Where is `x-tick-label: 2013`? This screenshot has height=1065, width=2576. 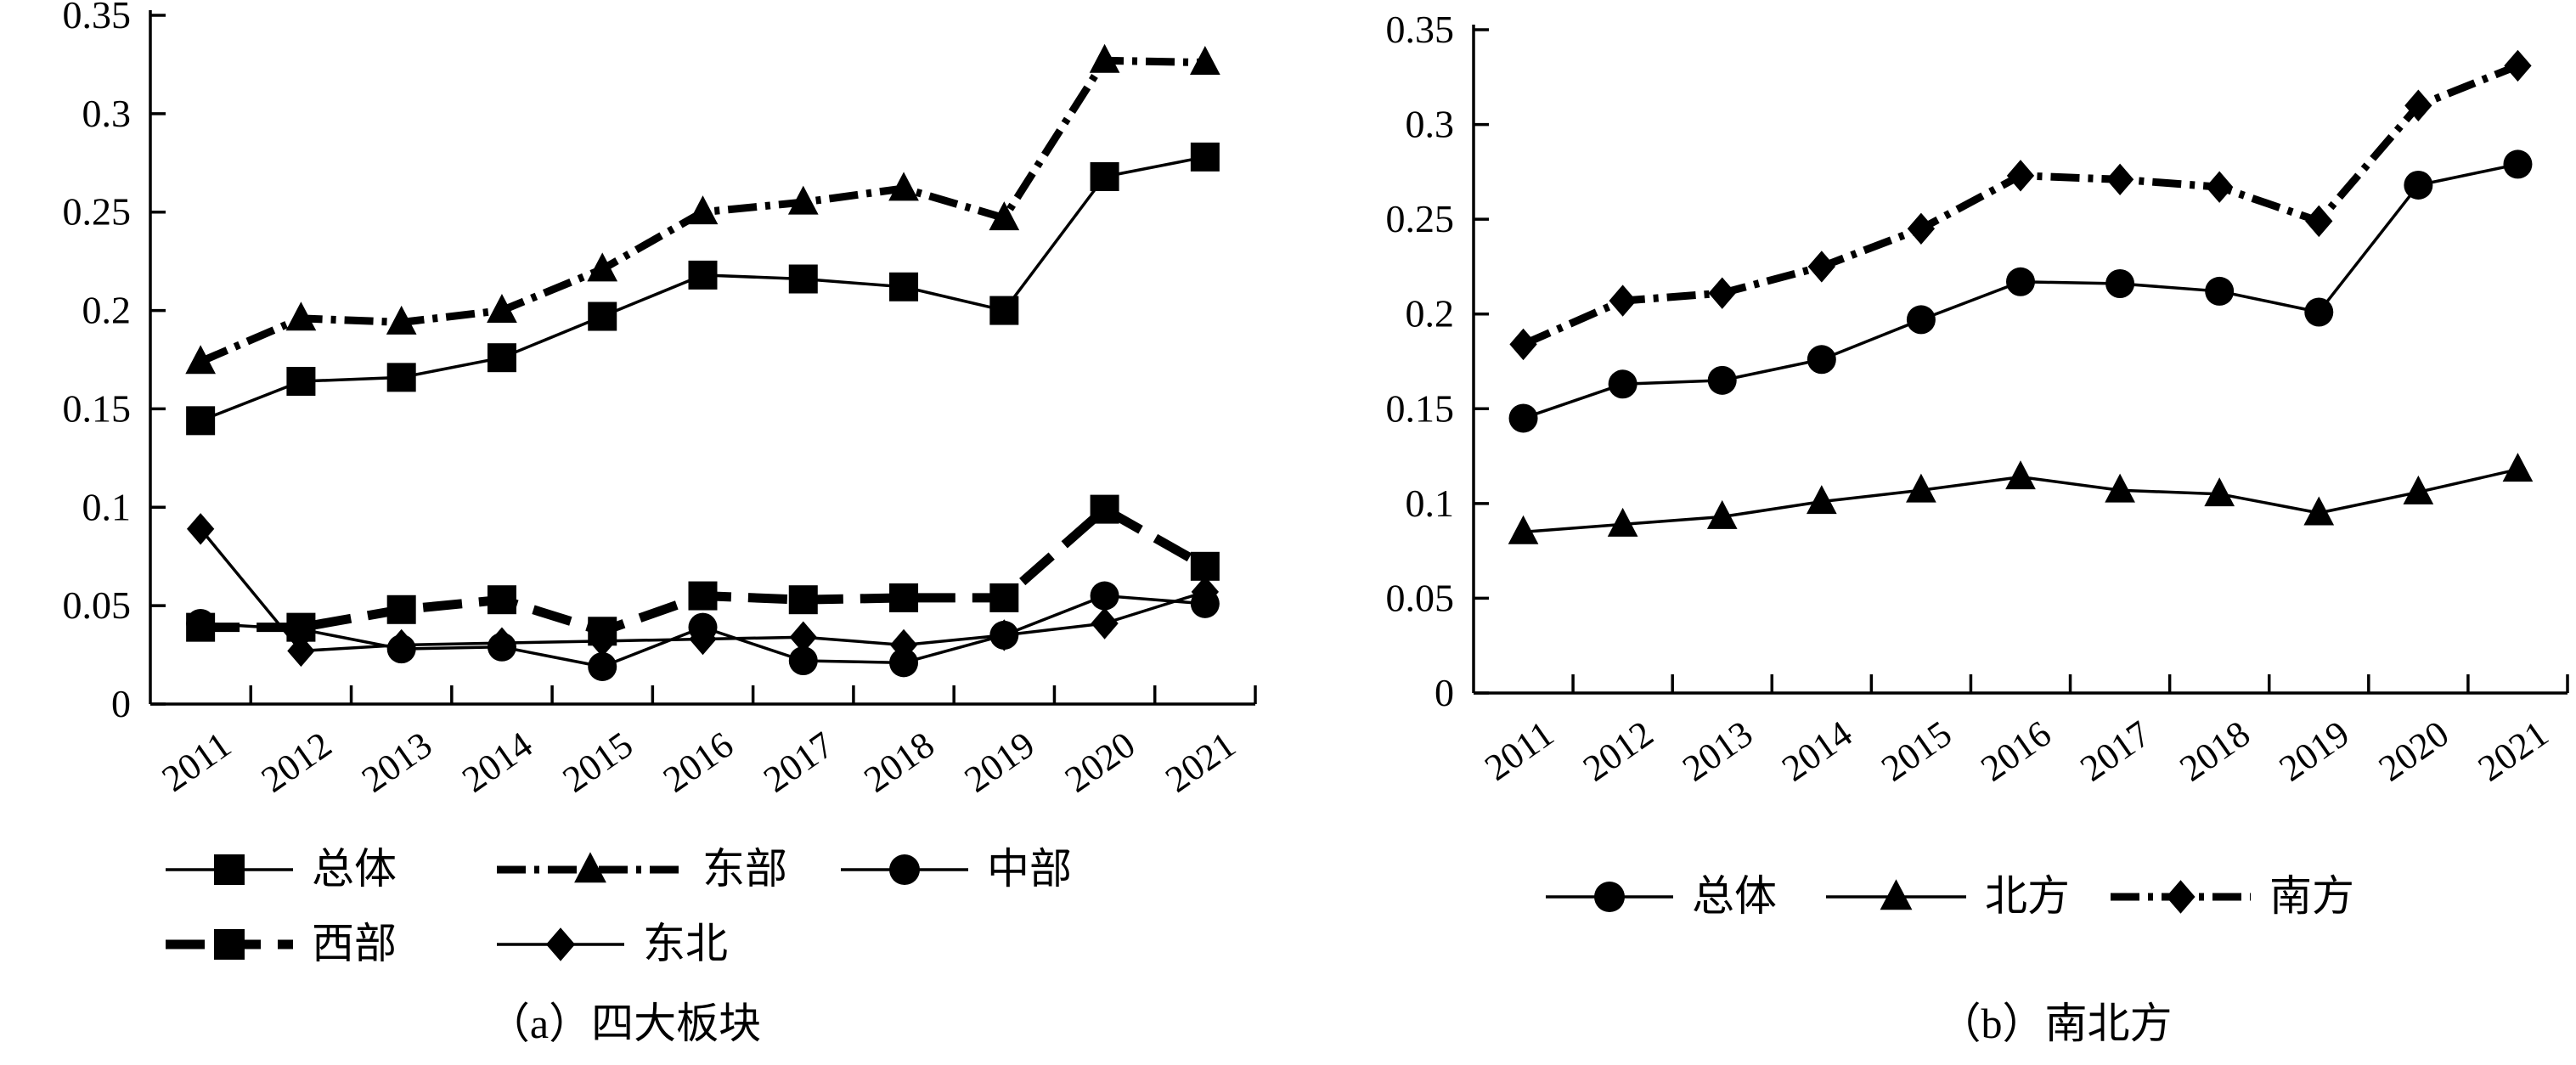
x-tick-label: 2013 is located at coordinates (1717, 751).